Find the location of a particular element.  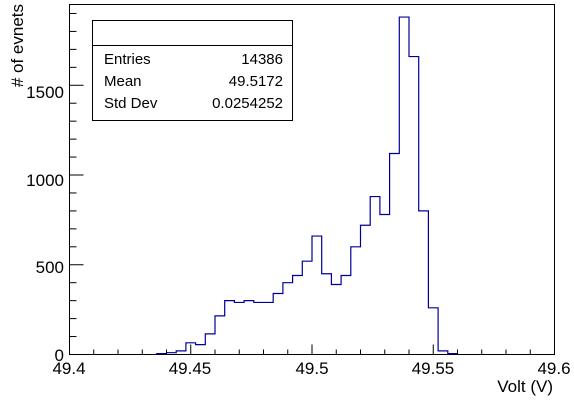

x-tick-labels: 49.4 49.45 49.5 49.55 49.6 is located at coordinates (311, 368).